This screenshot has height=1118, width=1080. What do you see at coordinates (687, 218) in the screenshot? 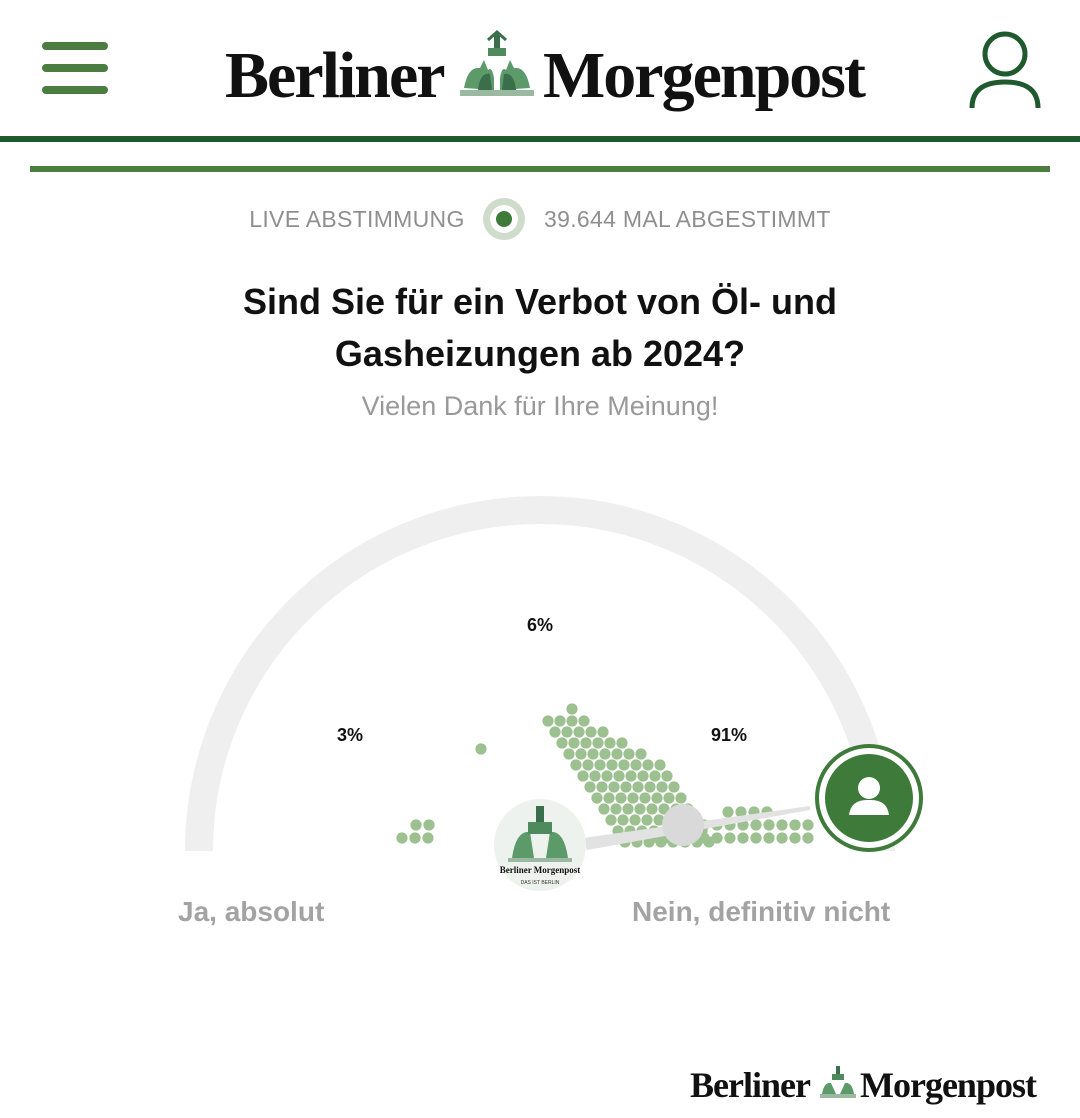
I see `vote-count: 39.644 MAL ABGESTIMMT` at bounding box center [687, 218].